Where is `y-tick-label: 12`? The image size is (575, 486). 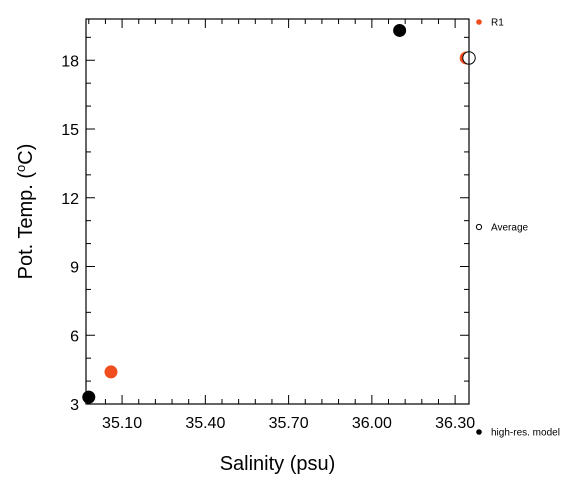
y-tick-label: 12 is located at coordinates (70, 199).